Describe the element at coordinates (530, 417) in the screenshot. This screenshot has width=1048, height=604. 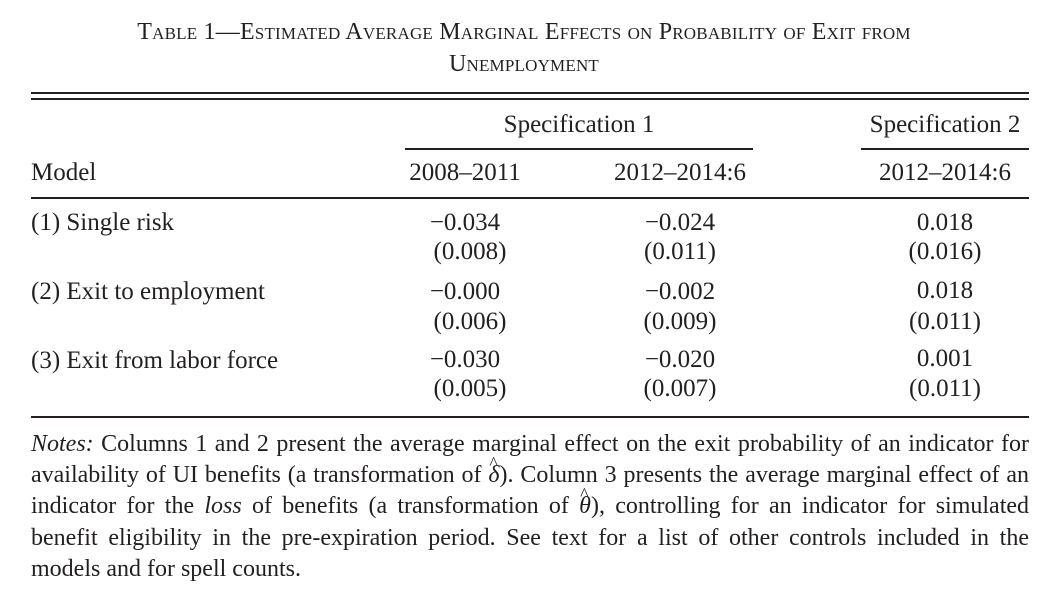
I see `bottom-rule` at that location.